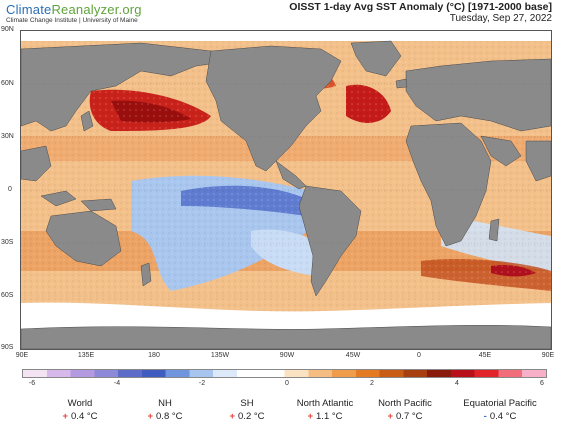 The height and width of the screenshot is (423, 562). Describe the element at coordinates (80, 410) in the screenshot. I see `stat-world: World +0.4 °C` at that location.